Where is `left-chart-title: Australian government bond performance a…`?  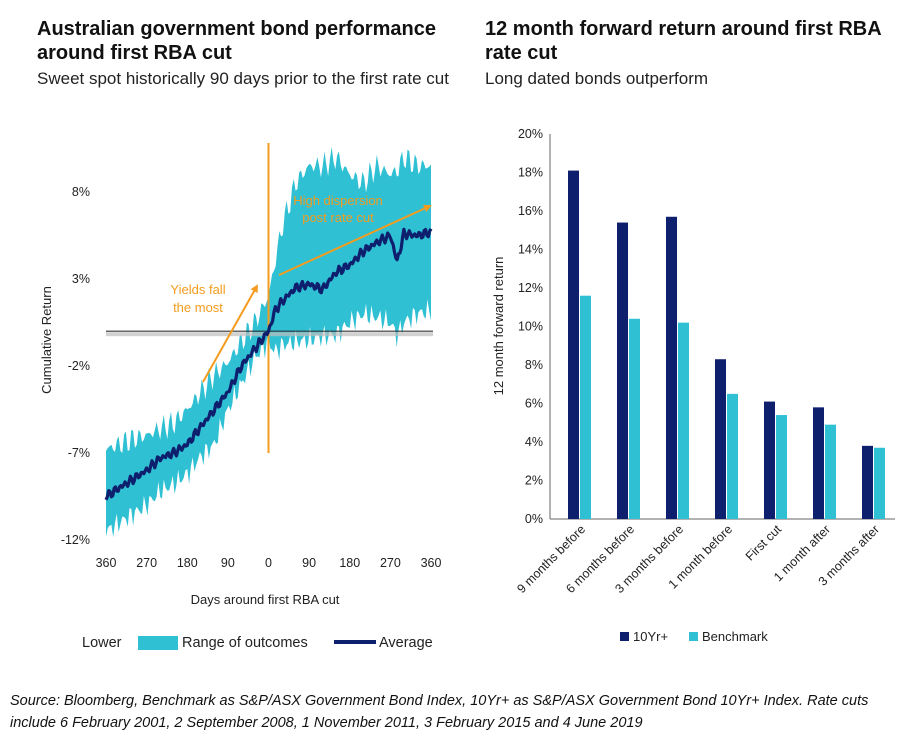 left-chart-title: Australian government bond performance a… is located at coordinates (236, 41).